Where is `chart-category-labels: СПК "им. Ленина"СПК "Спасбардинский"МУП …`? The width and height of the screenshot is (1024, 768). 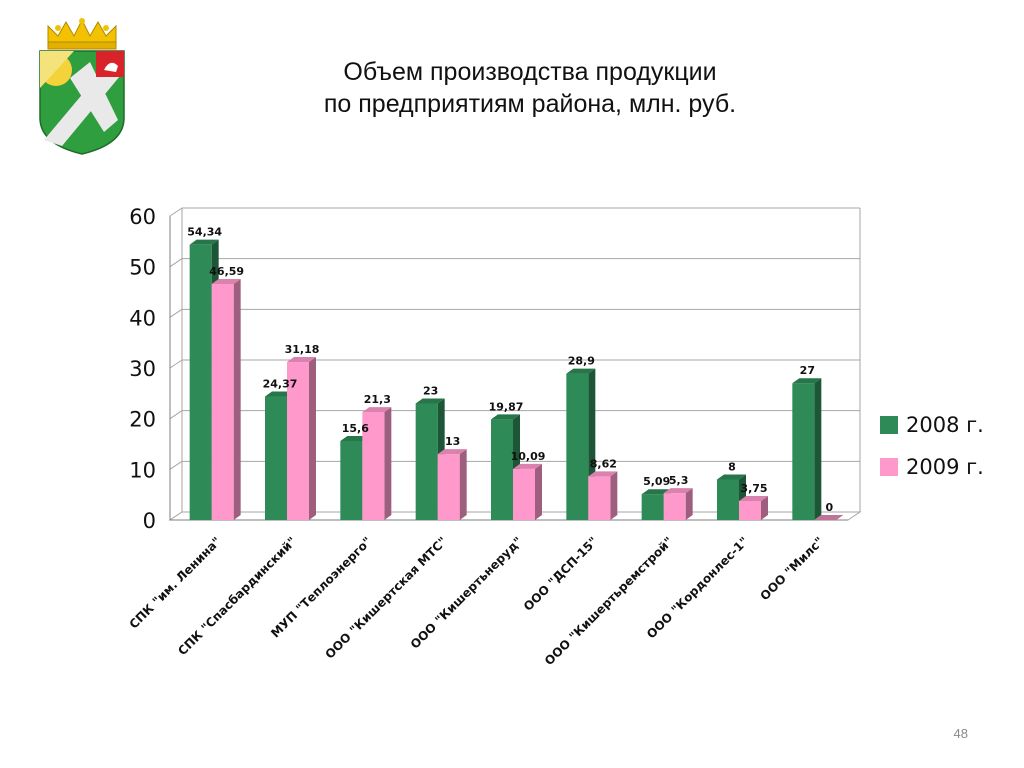 chart-category-labels: СПК "им. Ленина"СПК "Спасбардинский"МУП … is located at coordinates (477, 601).